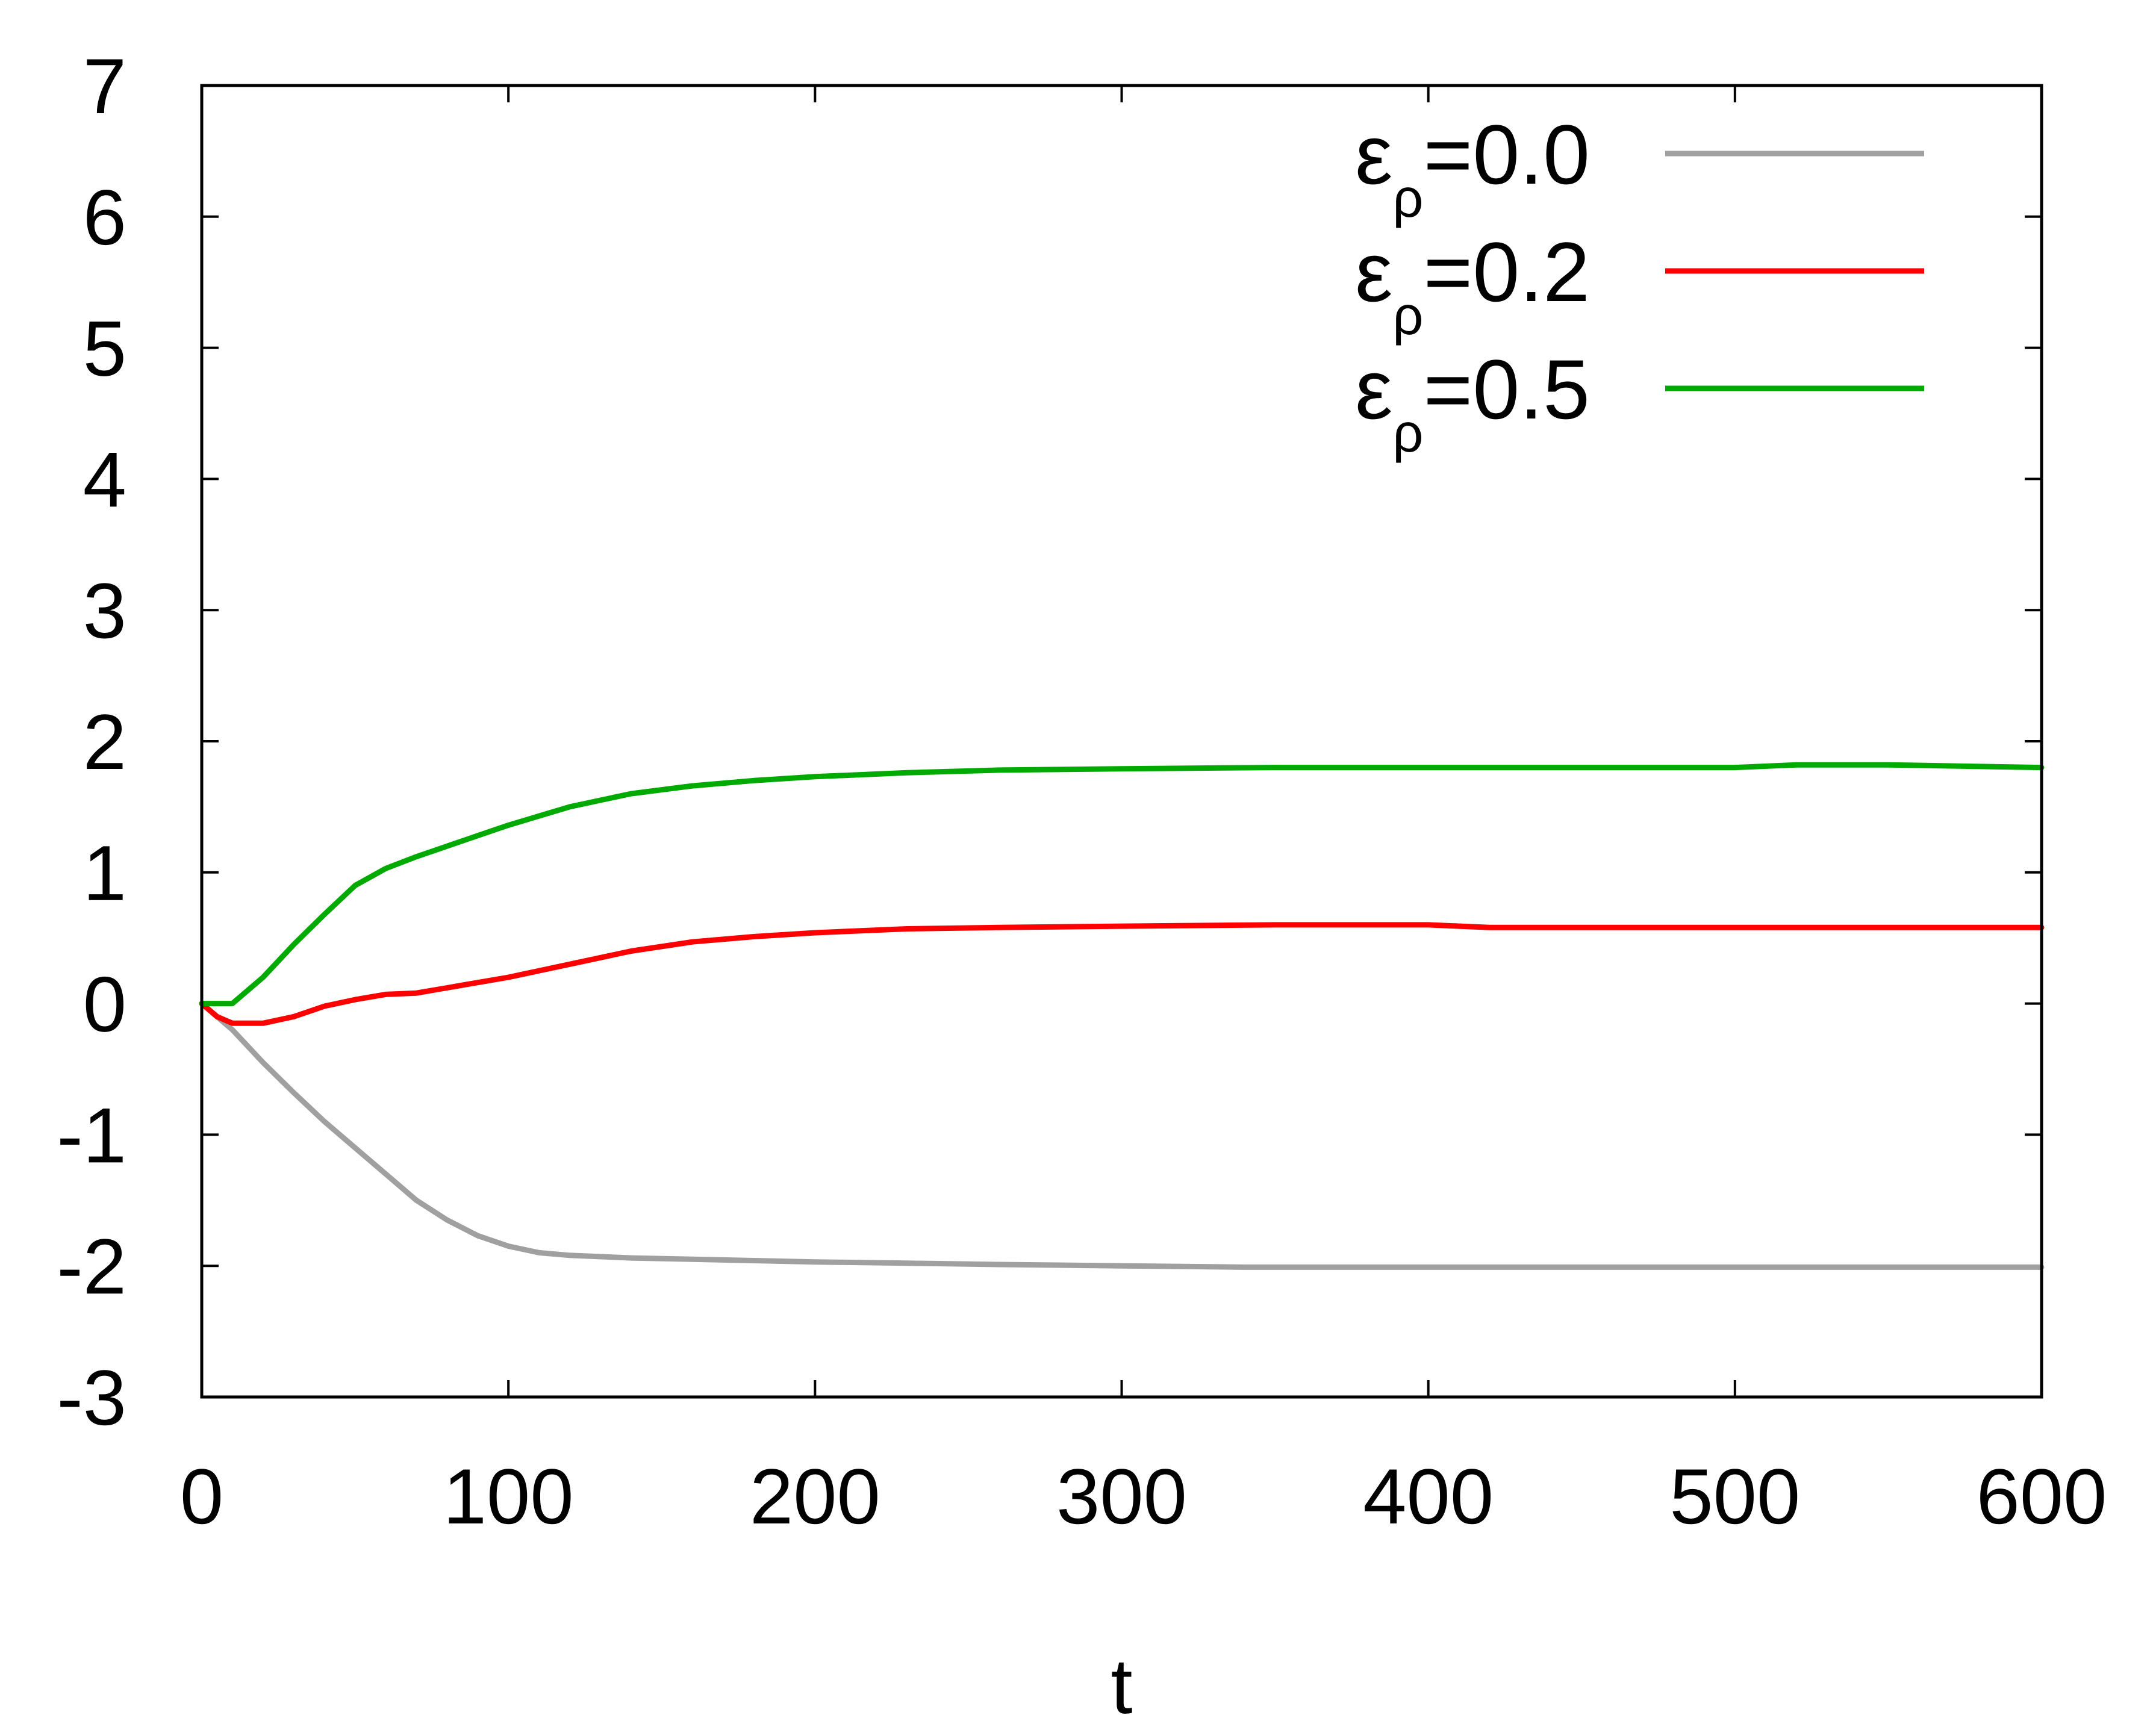  Describe the element at coordinates (105, 873) in the screenshot. I see `y-tick-label: 1` at that location.